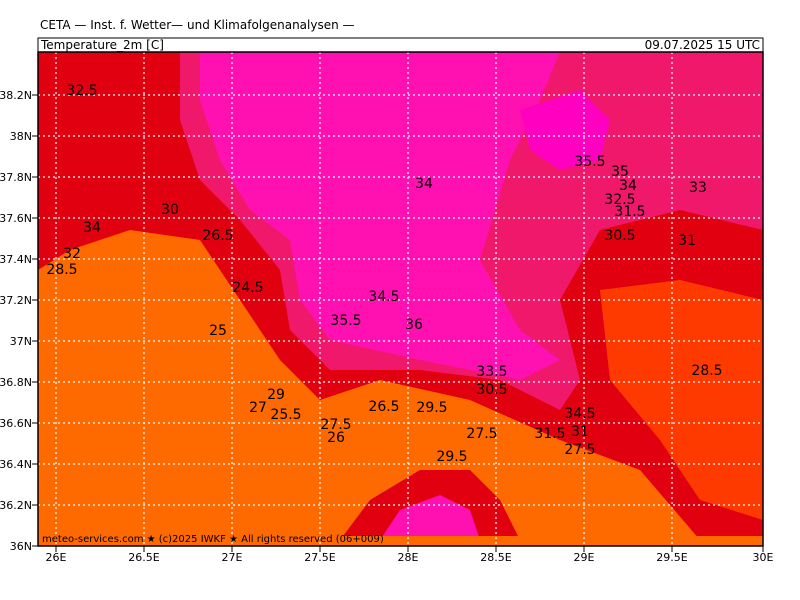  What do you see at coordinates (143, 557) in the screenshot?
I see `lon-label: 26.5E` at bounding box center [143, 557].